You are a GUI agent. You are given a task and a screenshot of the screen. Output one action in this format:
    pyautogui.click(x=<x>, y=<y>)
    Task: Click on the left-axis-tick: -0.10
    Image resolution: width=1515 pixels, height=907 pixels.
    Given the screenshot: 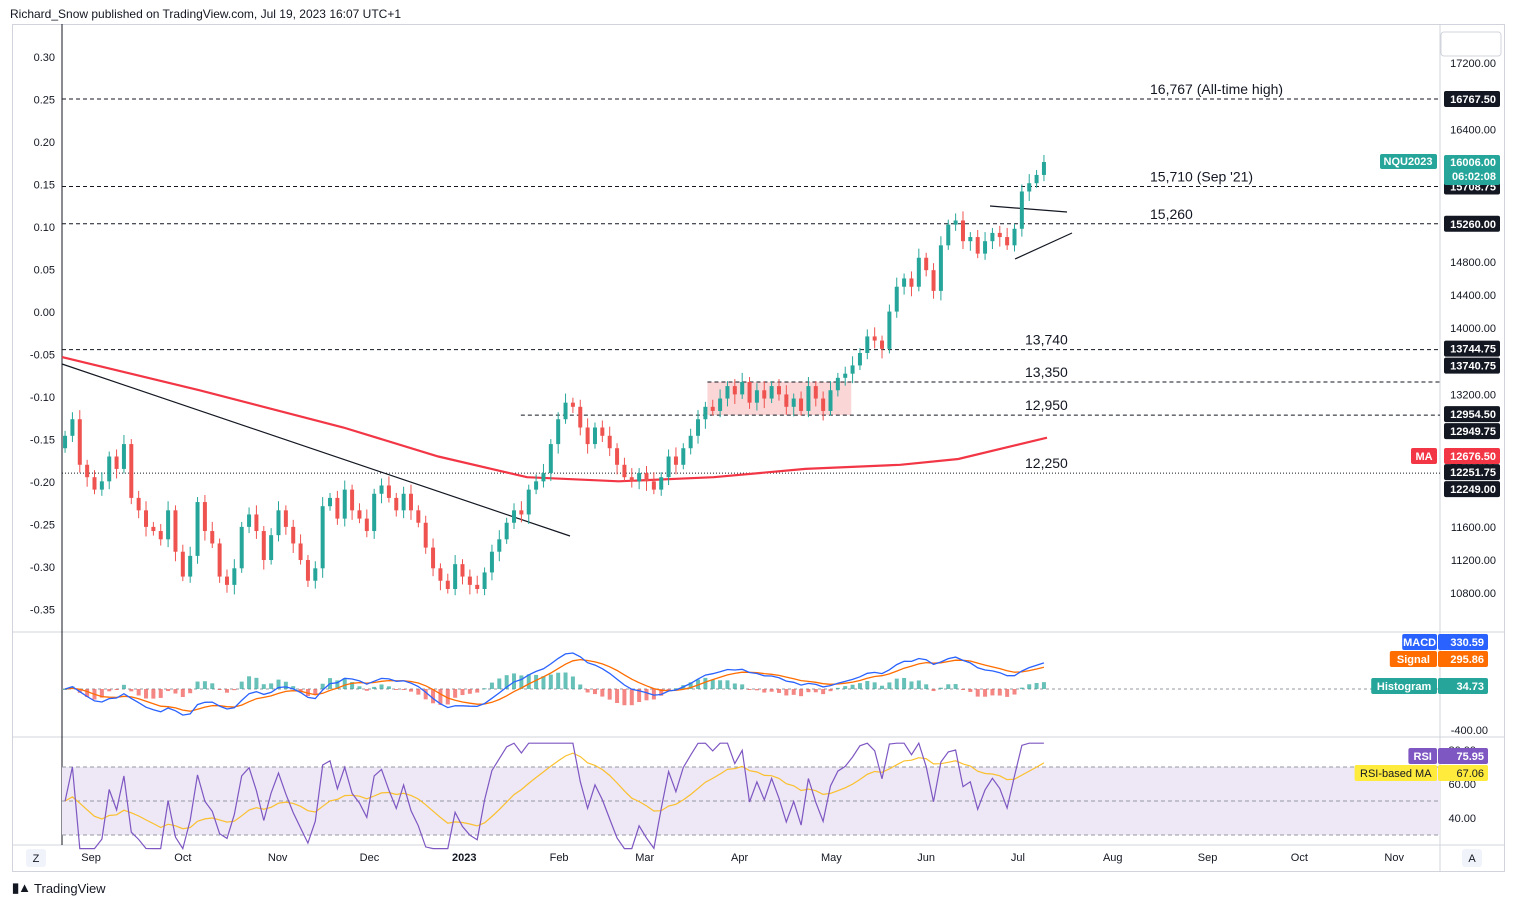 What is the action you would take?
    pyautogui.click(x=42, y=398)
    